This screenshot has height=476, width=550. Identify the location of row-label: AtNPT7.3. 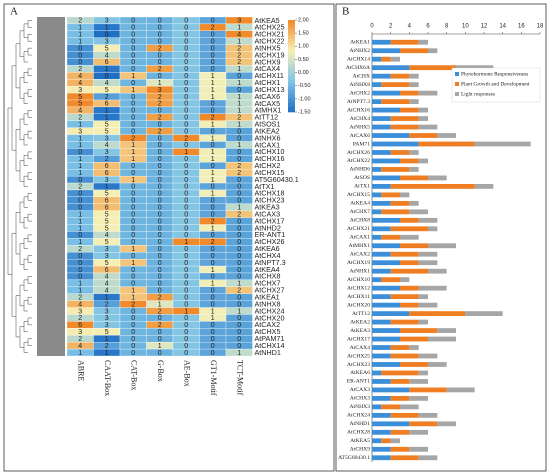
(270, 262).